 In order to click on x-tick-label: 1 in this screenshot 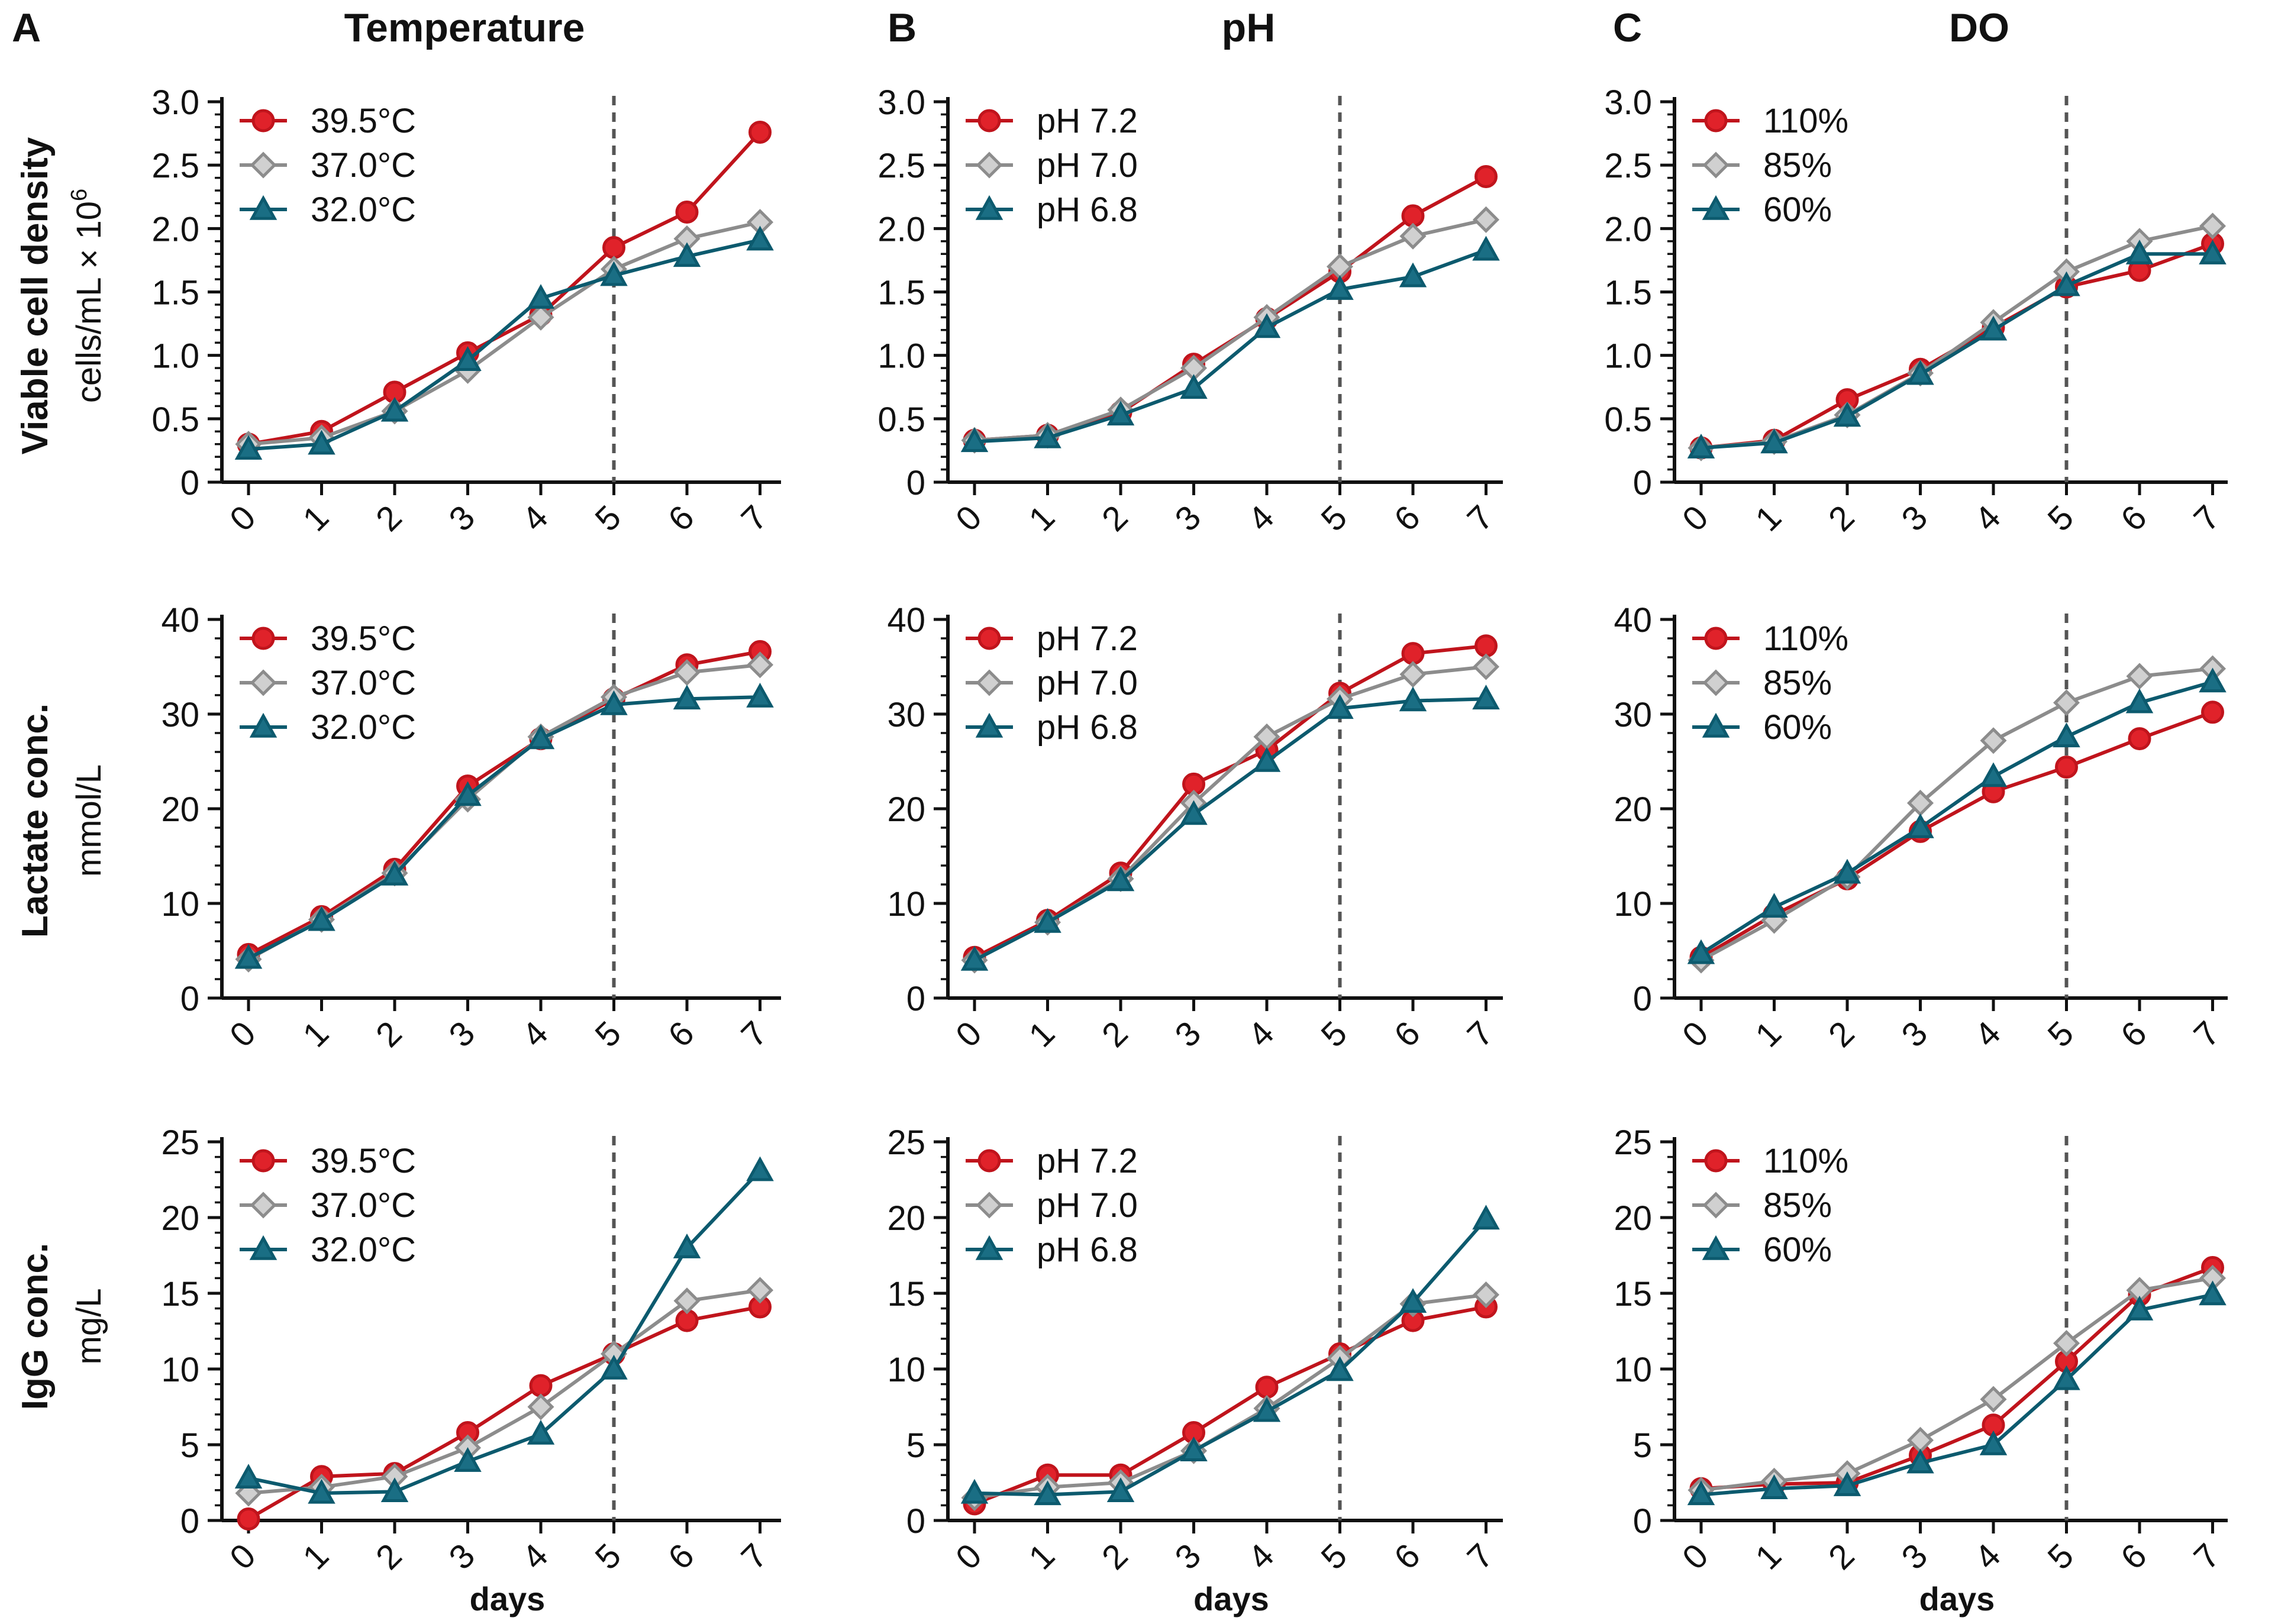, I will do `click(1041, 1557)`.